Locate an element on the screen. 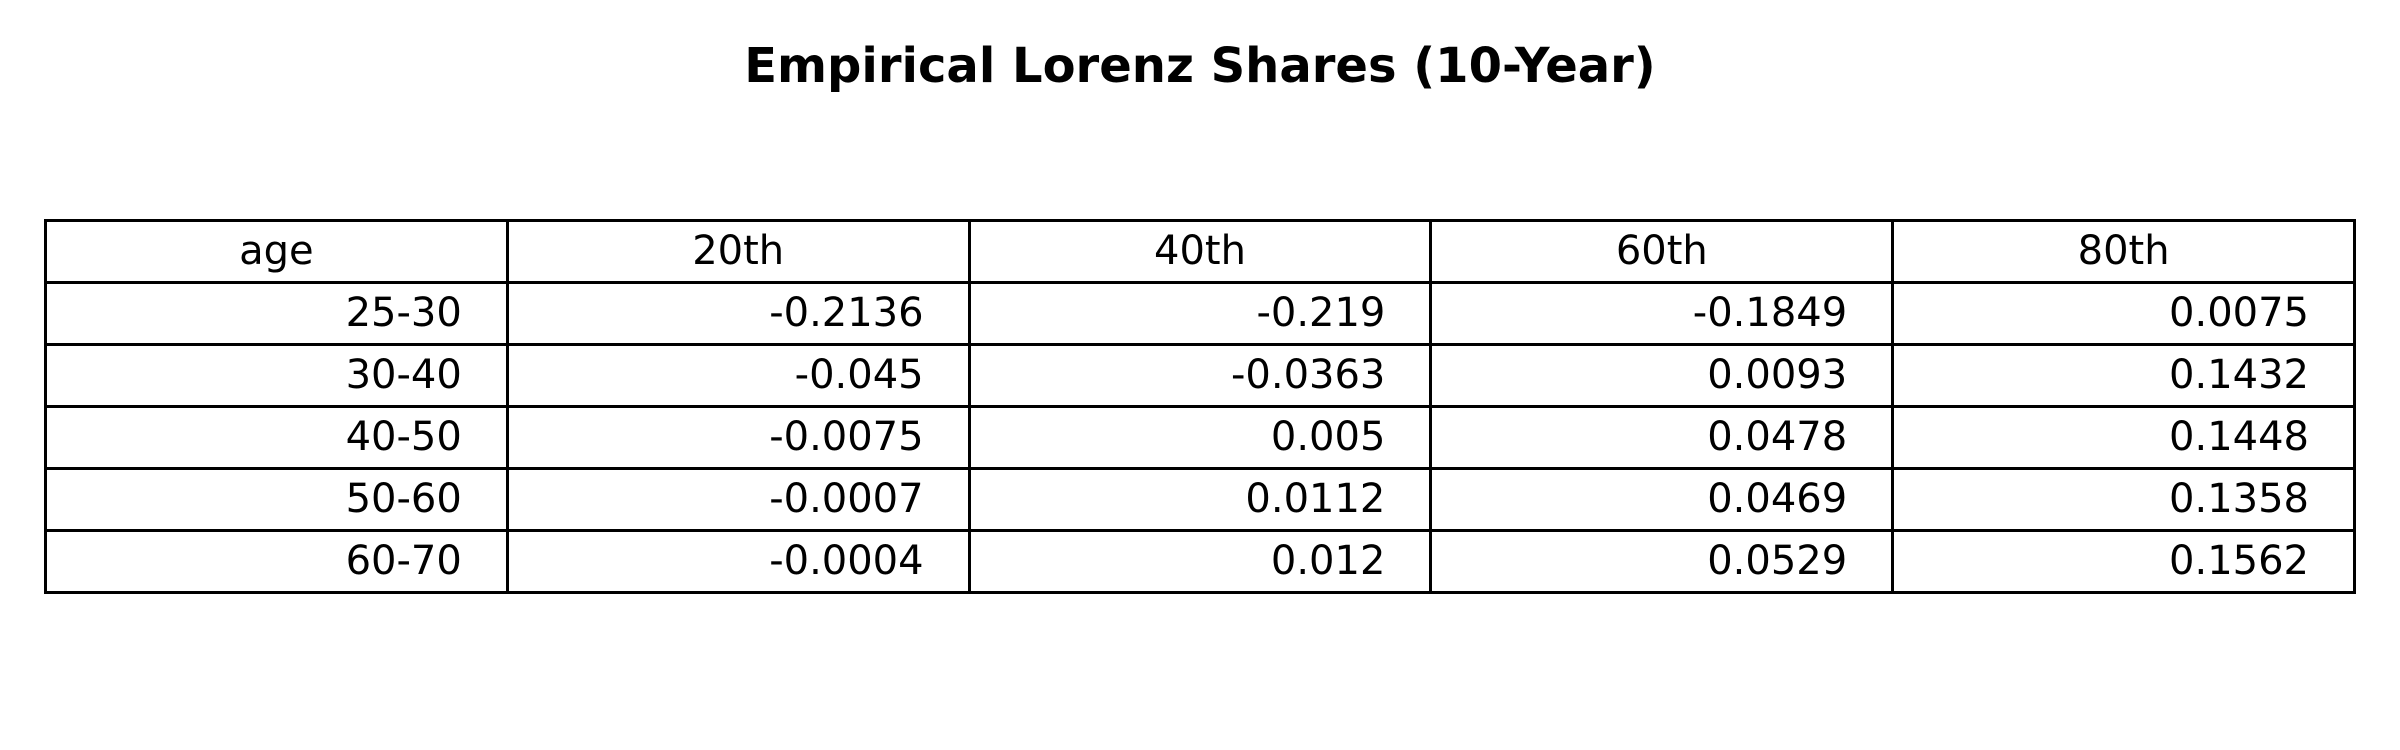 This screenshot has height=750, width=2400. table-cell-age: 50-60 is located at coordinates (276, 499).